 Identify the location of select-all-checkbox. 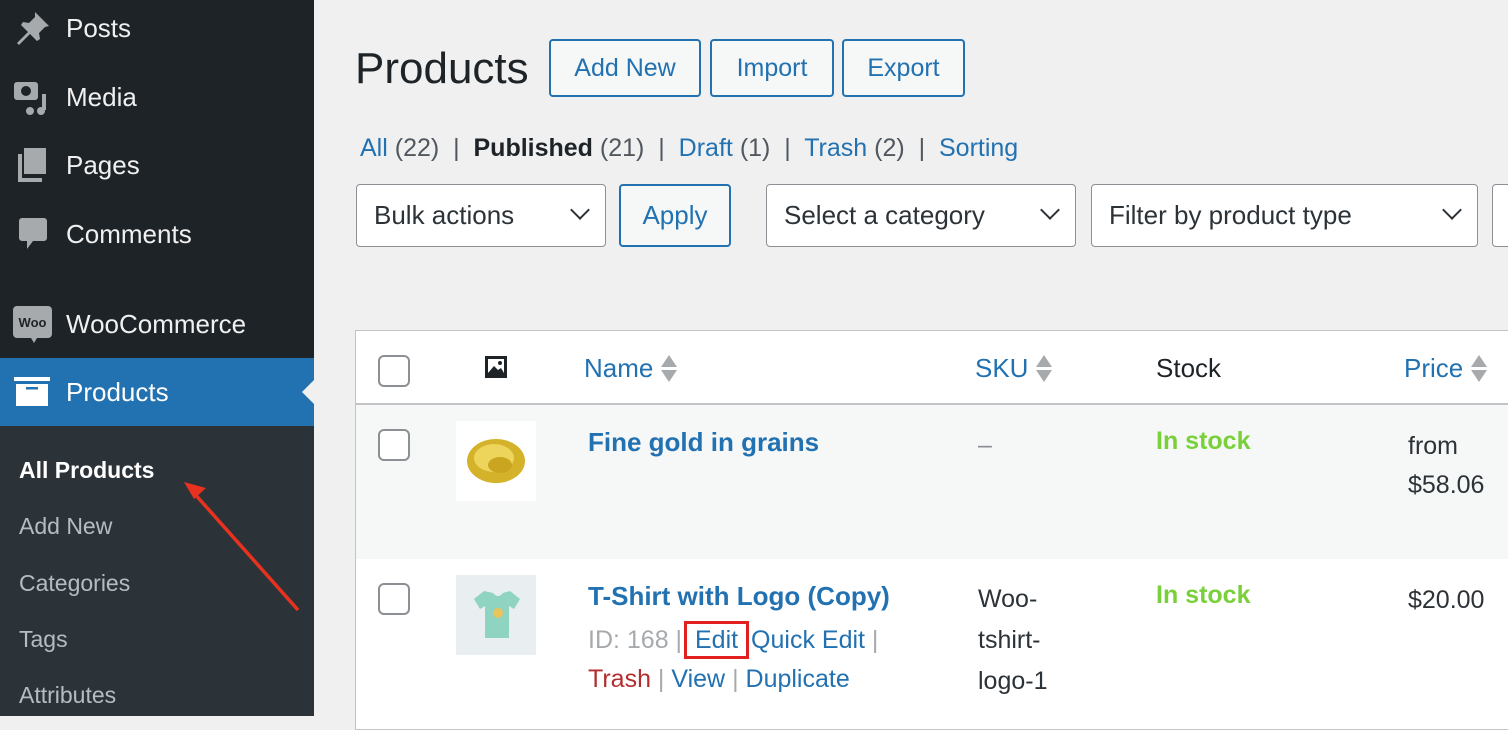
(394, 371).